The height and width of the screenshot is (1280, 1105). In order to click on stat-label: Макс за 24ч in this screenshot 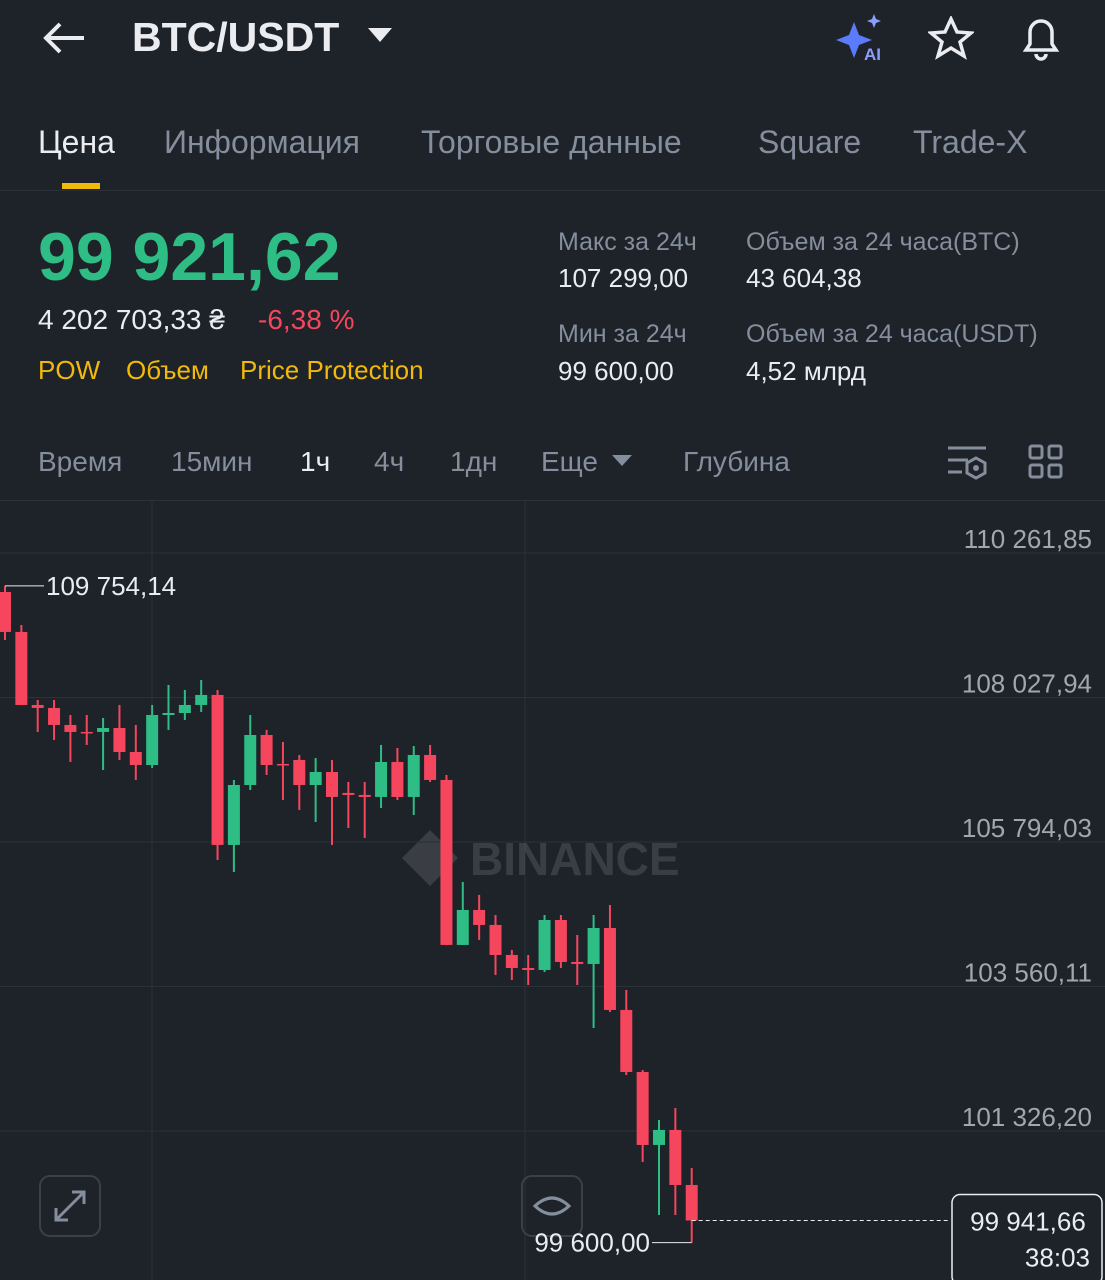, I will do `click(627, 242)`.